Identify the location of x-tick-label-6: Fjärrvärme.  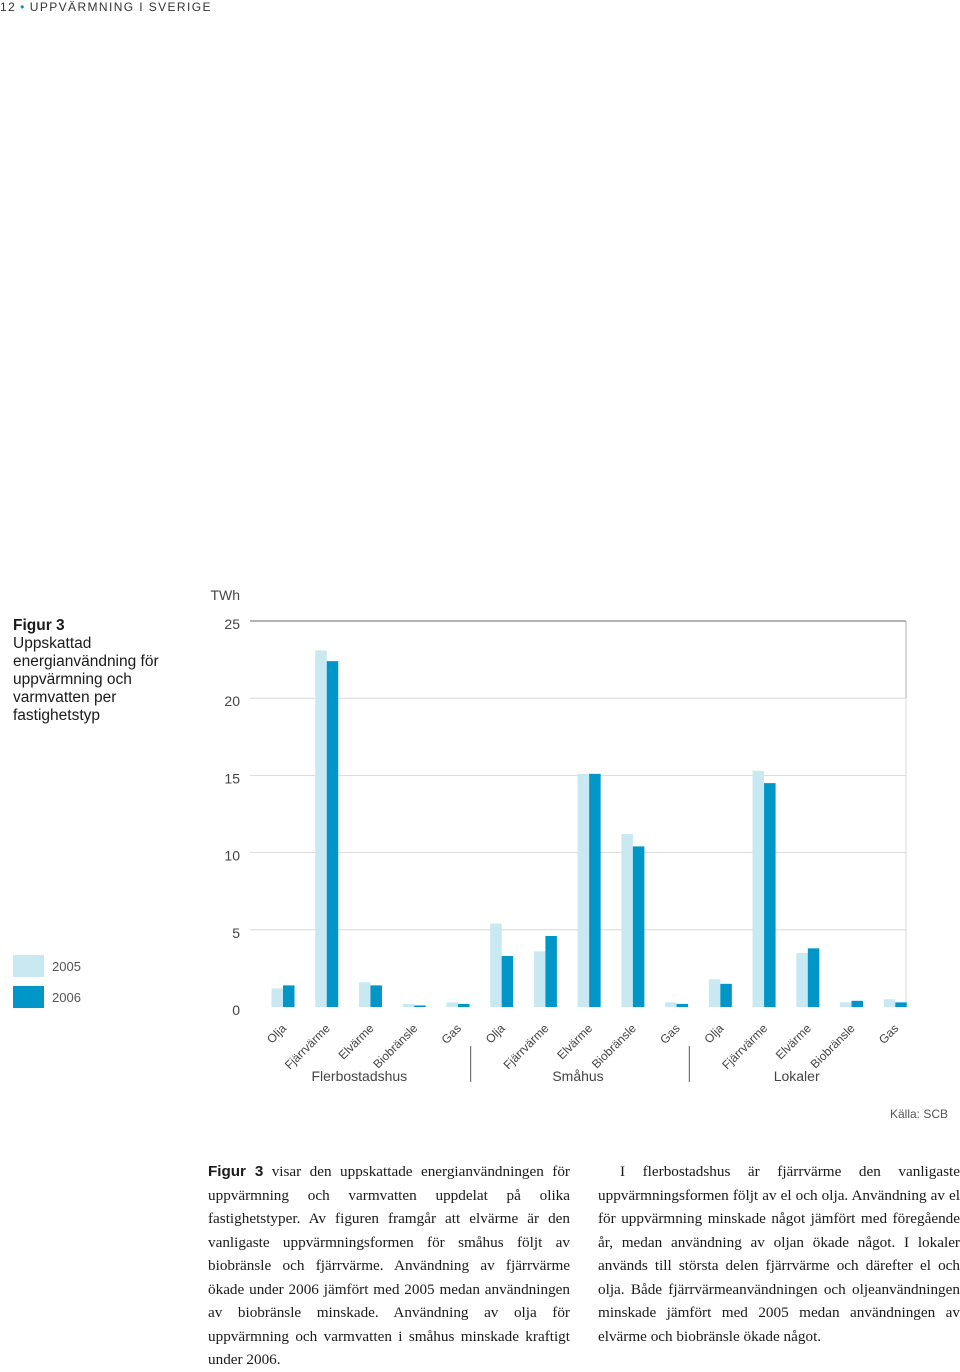
(526, 1046).